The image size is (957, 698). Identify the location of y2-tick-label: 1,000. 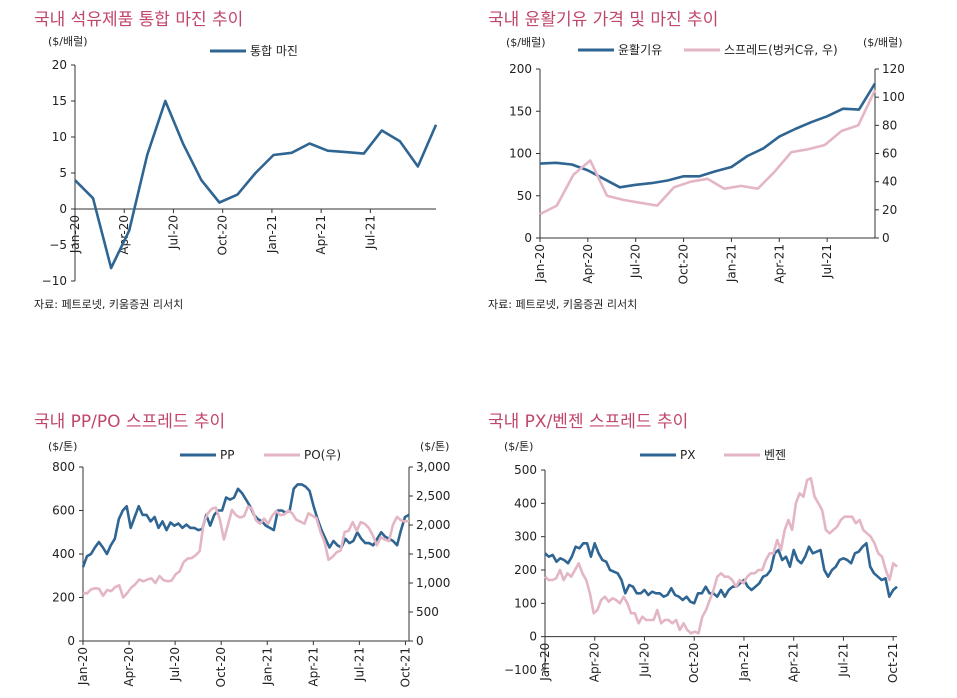
(433, 583).